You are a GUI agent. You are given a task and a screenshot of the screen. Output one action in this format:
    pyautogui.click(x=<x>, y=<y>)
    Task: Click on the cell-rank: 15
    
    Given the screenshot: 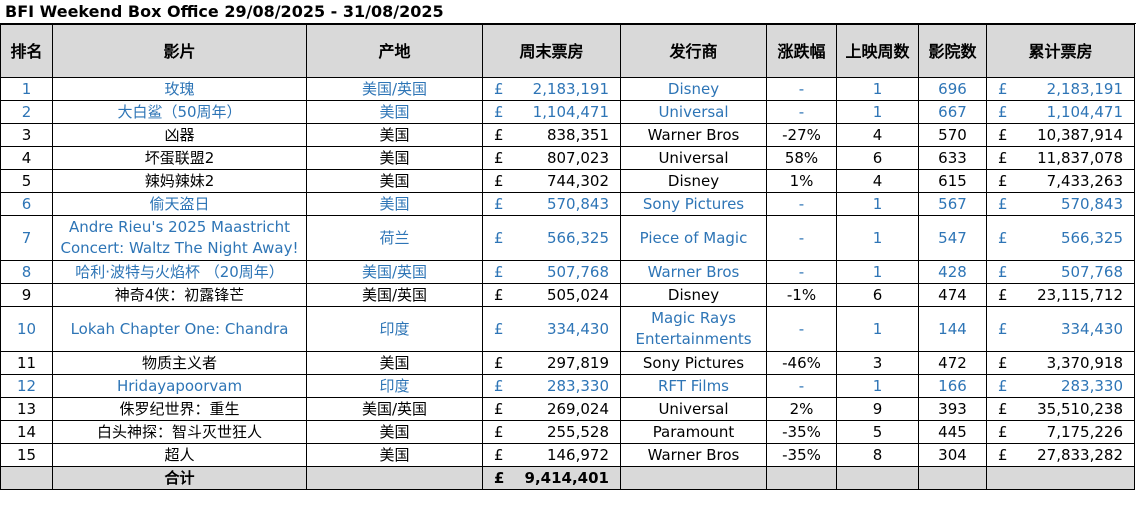 What is the action you would take?
    pyautogui.click(x=26, y=455)
    